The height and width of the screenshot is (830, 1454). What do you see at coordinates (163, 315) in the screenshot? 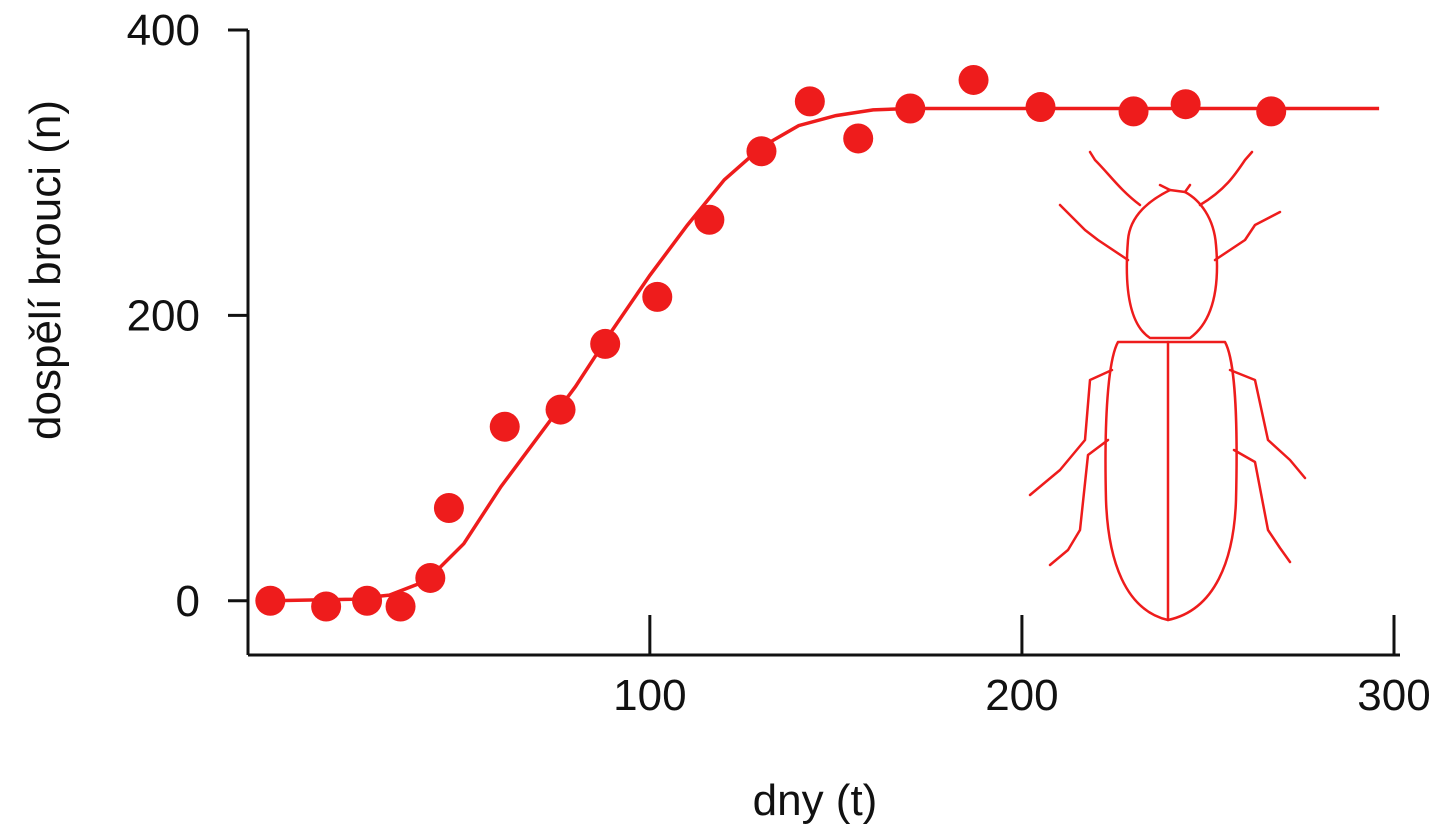
I see `y-tick-label: 200` at bounding box center [163, 315].